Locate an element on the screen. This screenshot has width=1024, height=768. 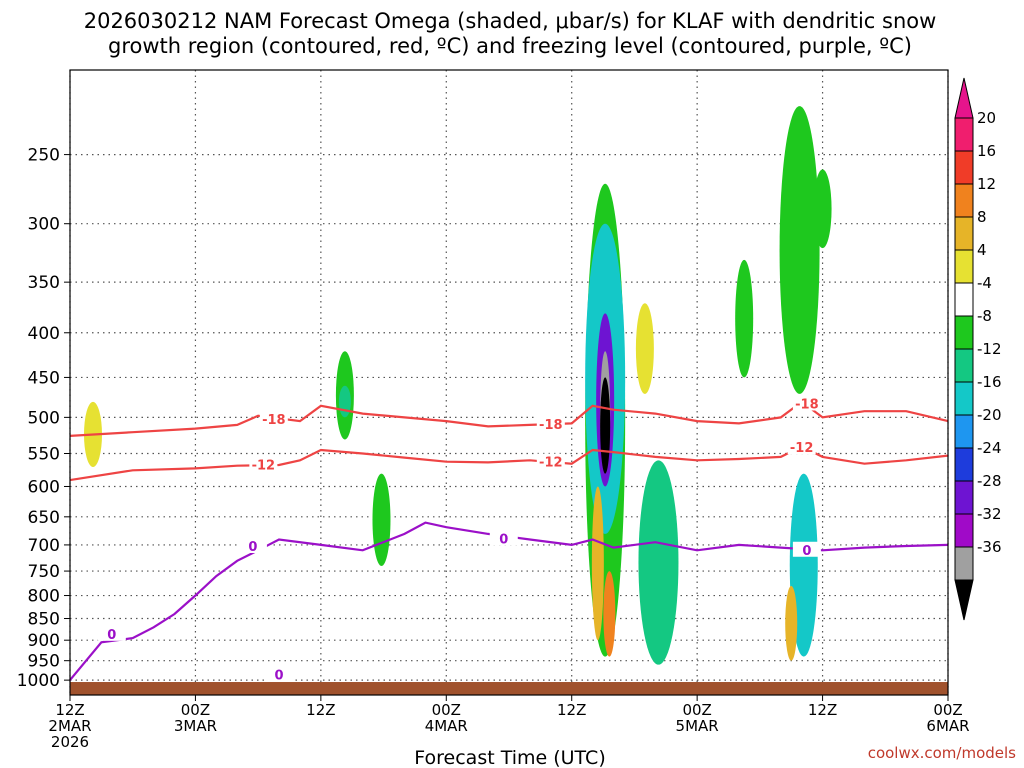
y-tick-label: 750 is located at coordinates (44, 572).